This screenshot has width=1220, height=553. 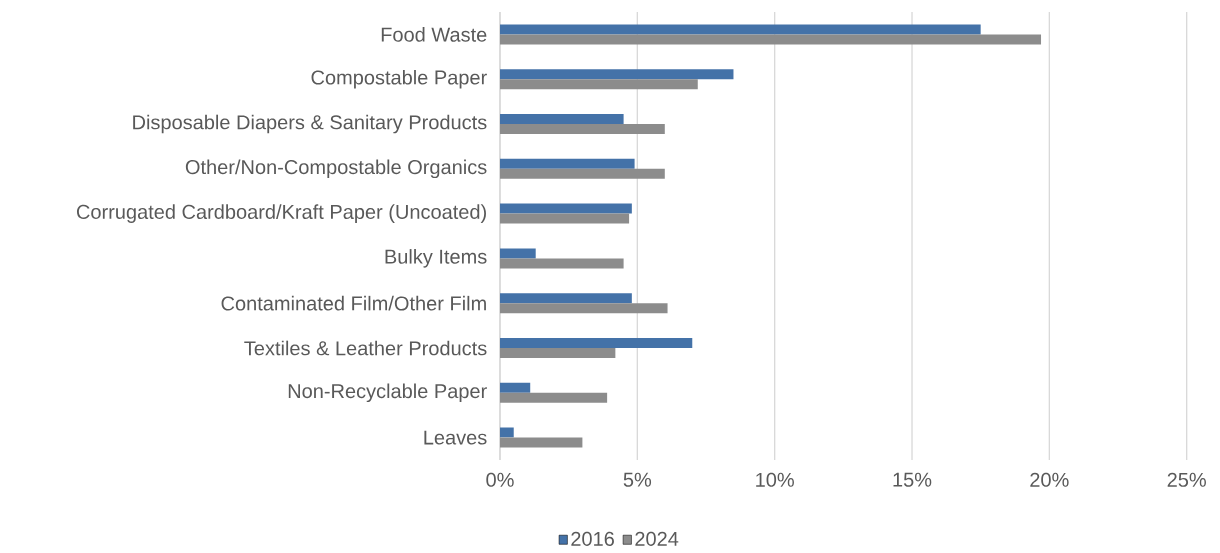 What do you see at coordinates (500, 479) in the screenshot?
I see `x-tick-label: 0%` at bounding box center [500, 479].